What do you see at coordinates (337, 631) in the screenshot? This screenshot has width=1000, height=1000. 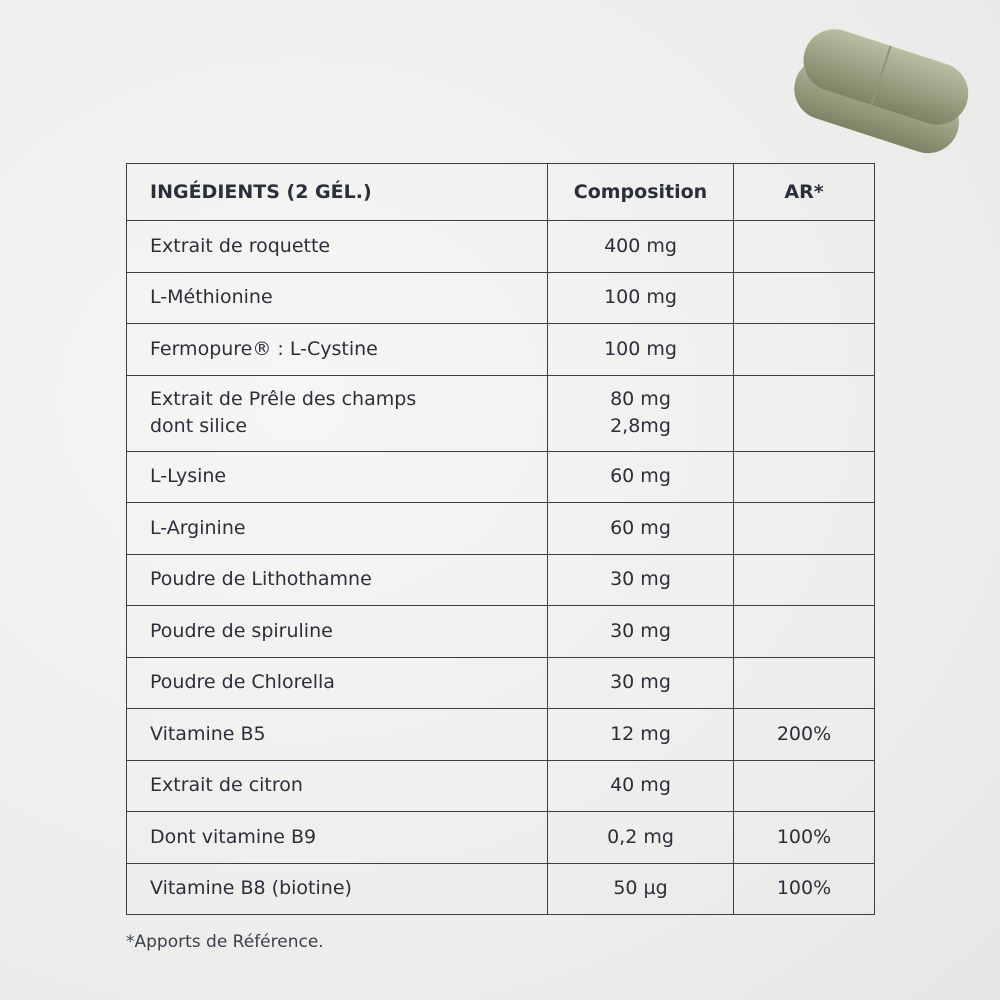 I see `table-cell: Poudre de spiruline` at bounding box center [337, 631].